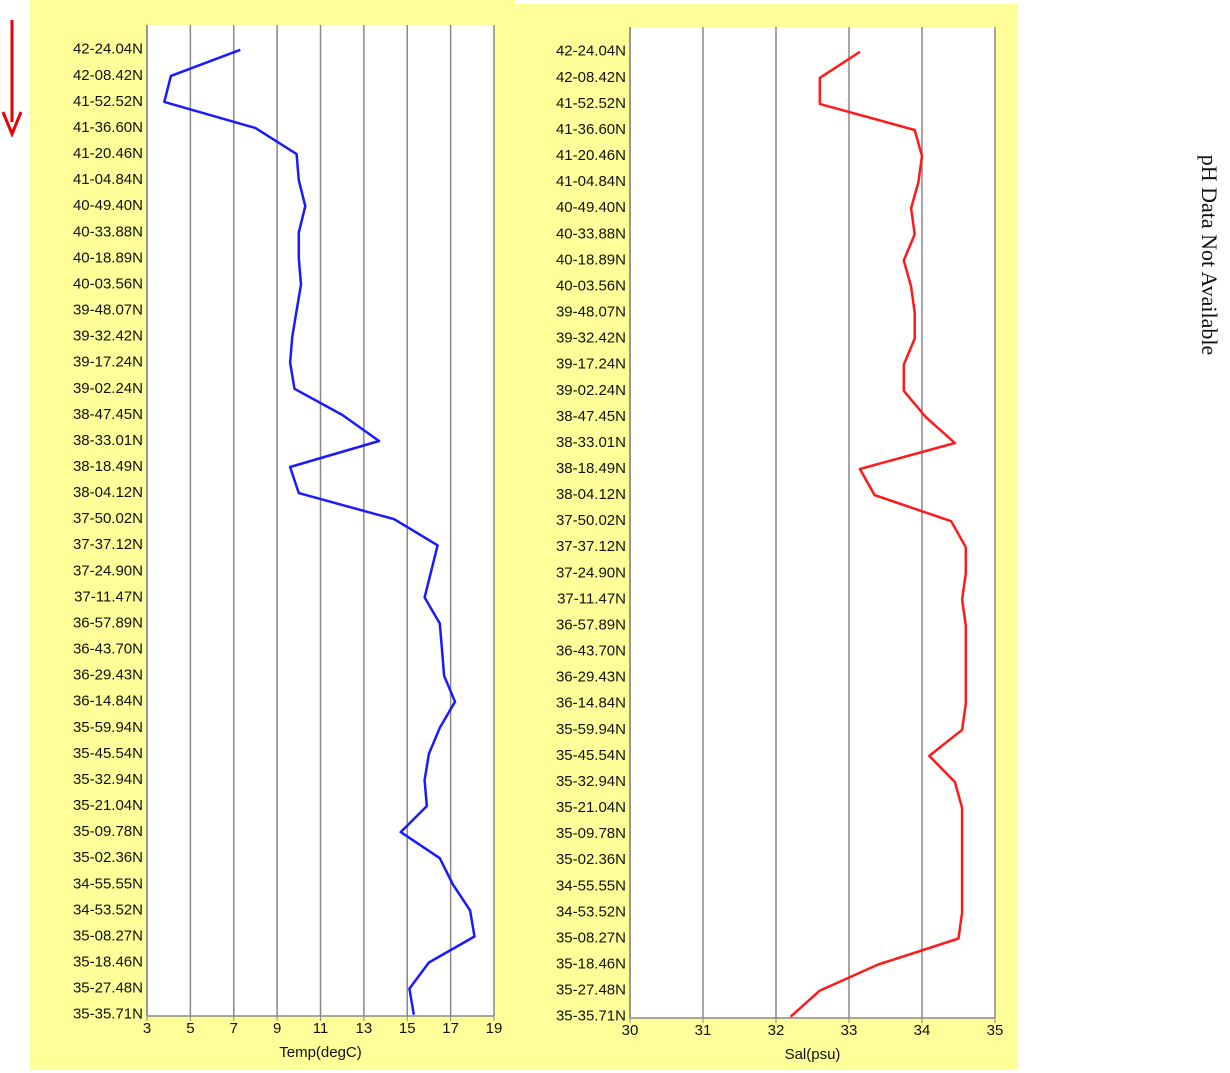 The width and height of the screenshot is (1230, 1073). Describe the element at coordinates (995, 1030) in the screenshot. I see `x-tick-label: 35` at that location.